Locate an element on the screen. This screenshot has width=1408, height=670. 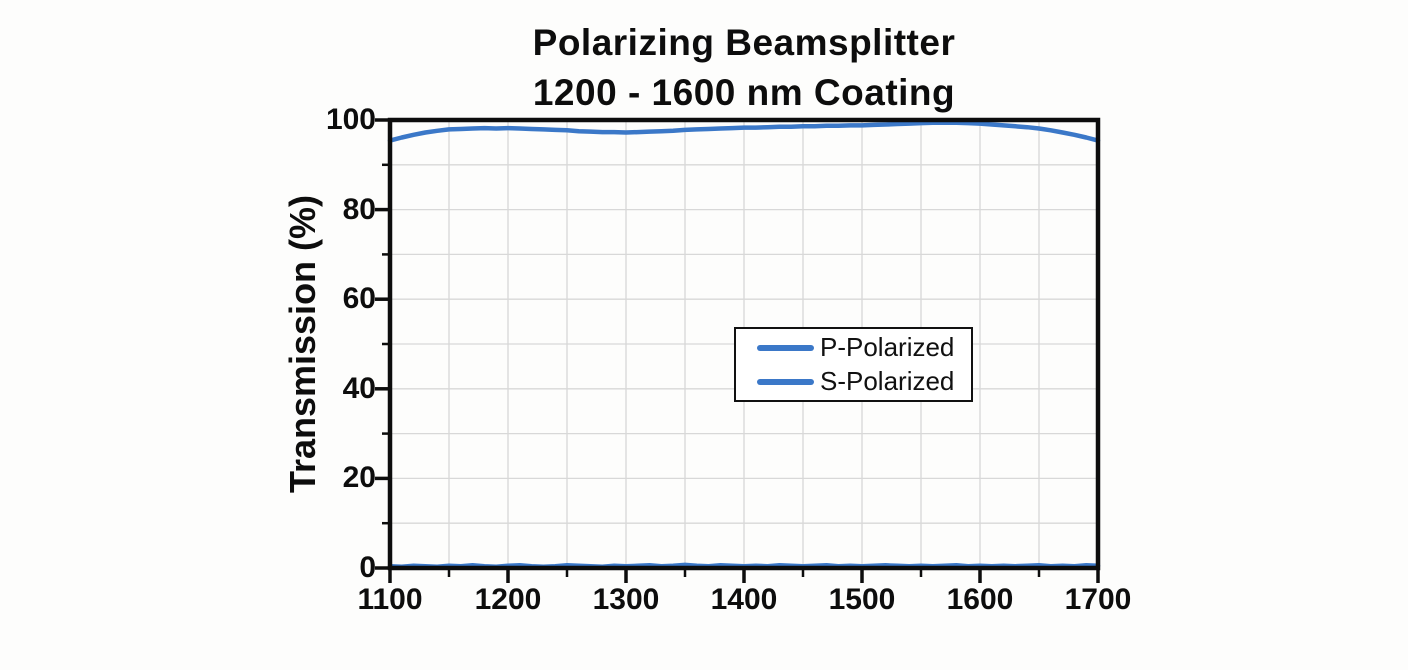
x-tick-label-1600: 1600 is located at coordinates (980, 599).